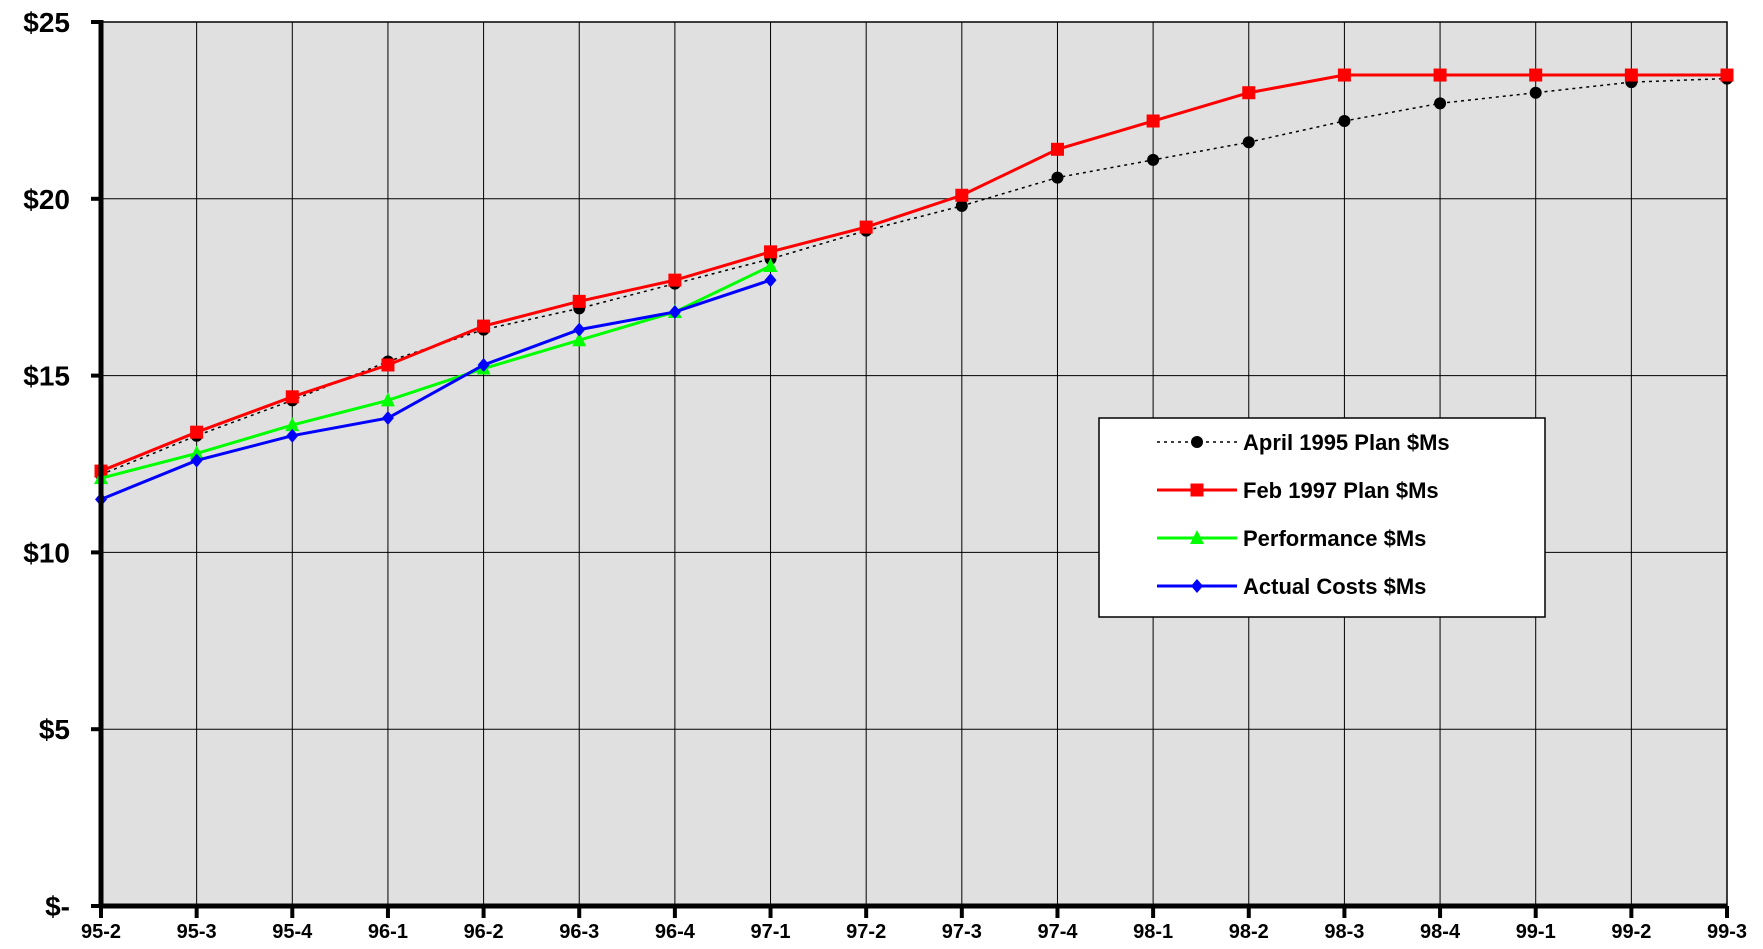 The height and width of the screenshot is (949, 1763). What do you see at coordinates (46, 376) in the screenshot?
I see `y-tick-label: $15` at bounding box center [46, 376].